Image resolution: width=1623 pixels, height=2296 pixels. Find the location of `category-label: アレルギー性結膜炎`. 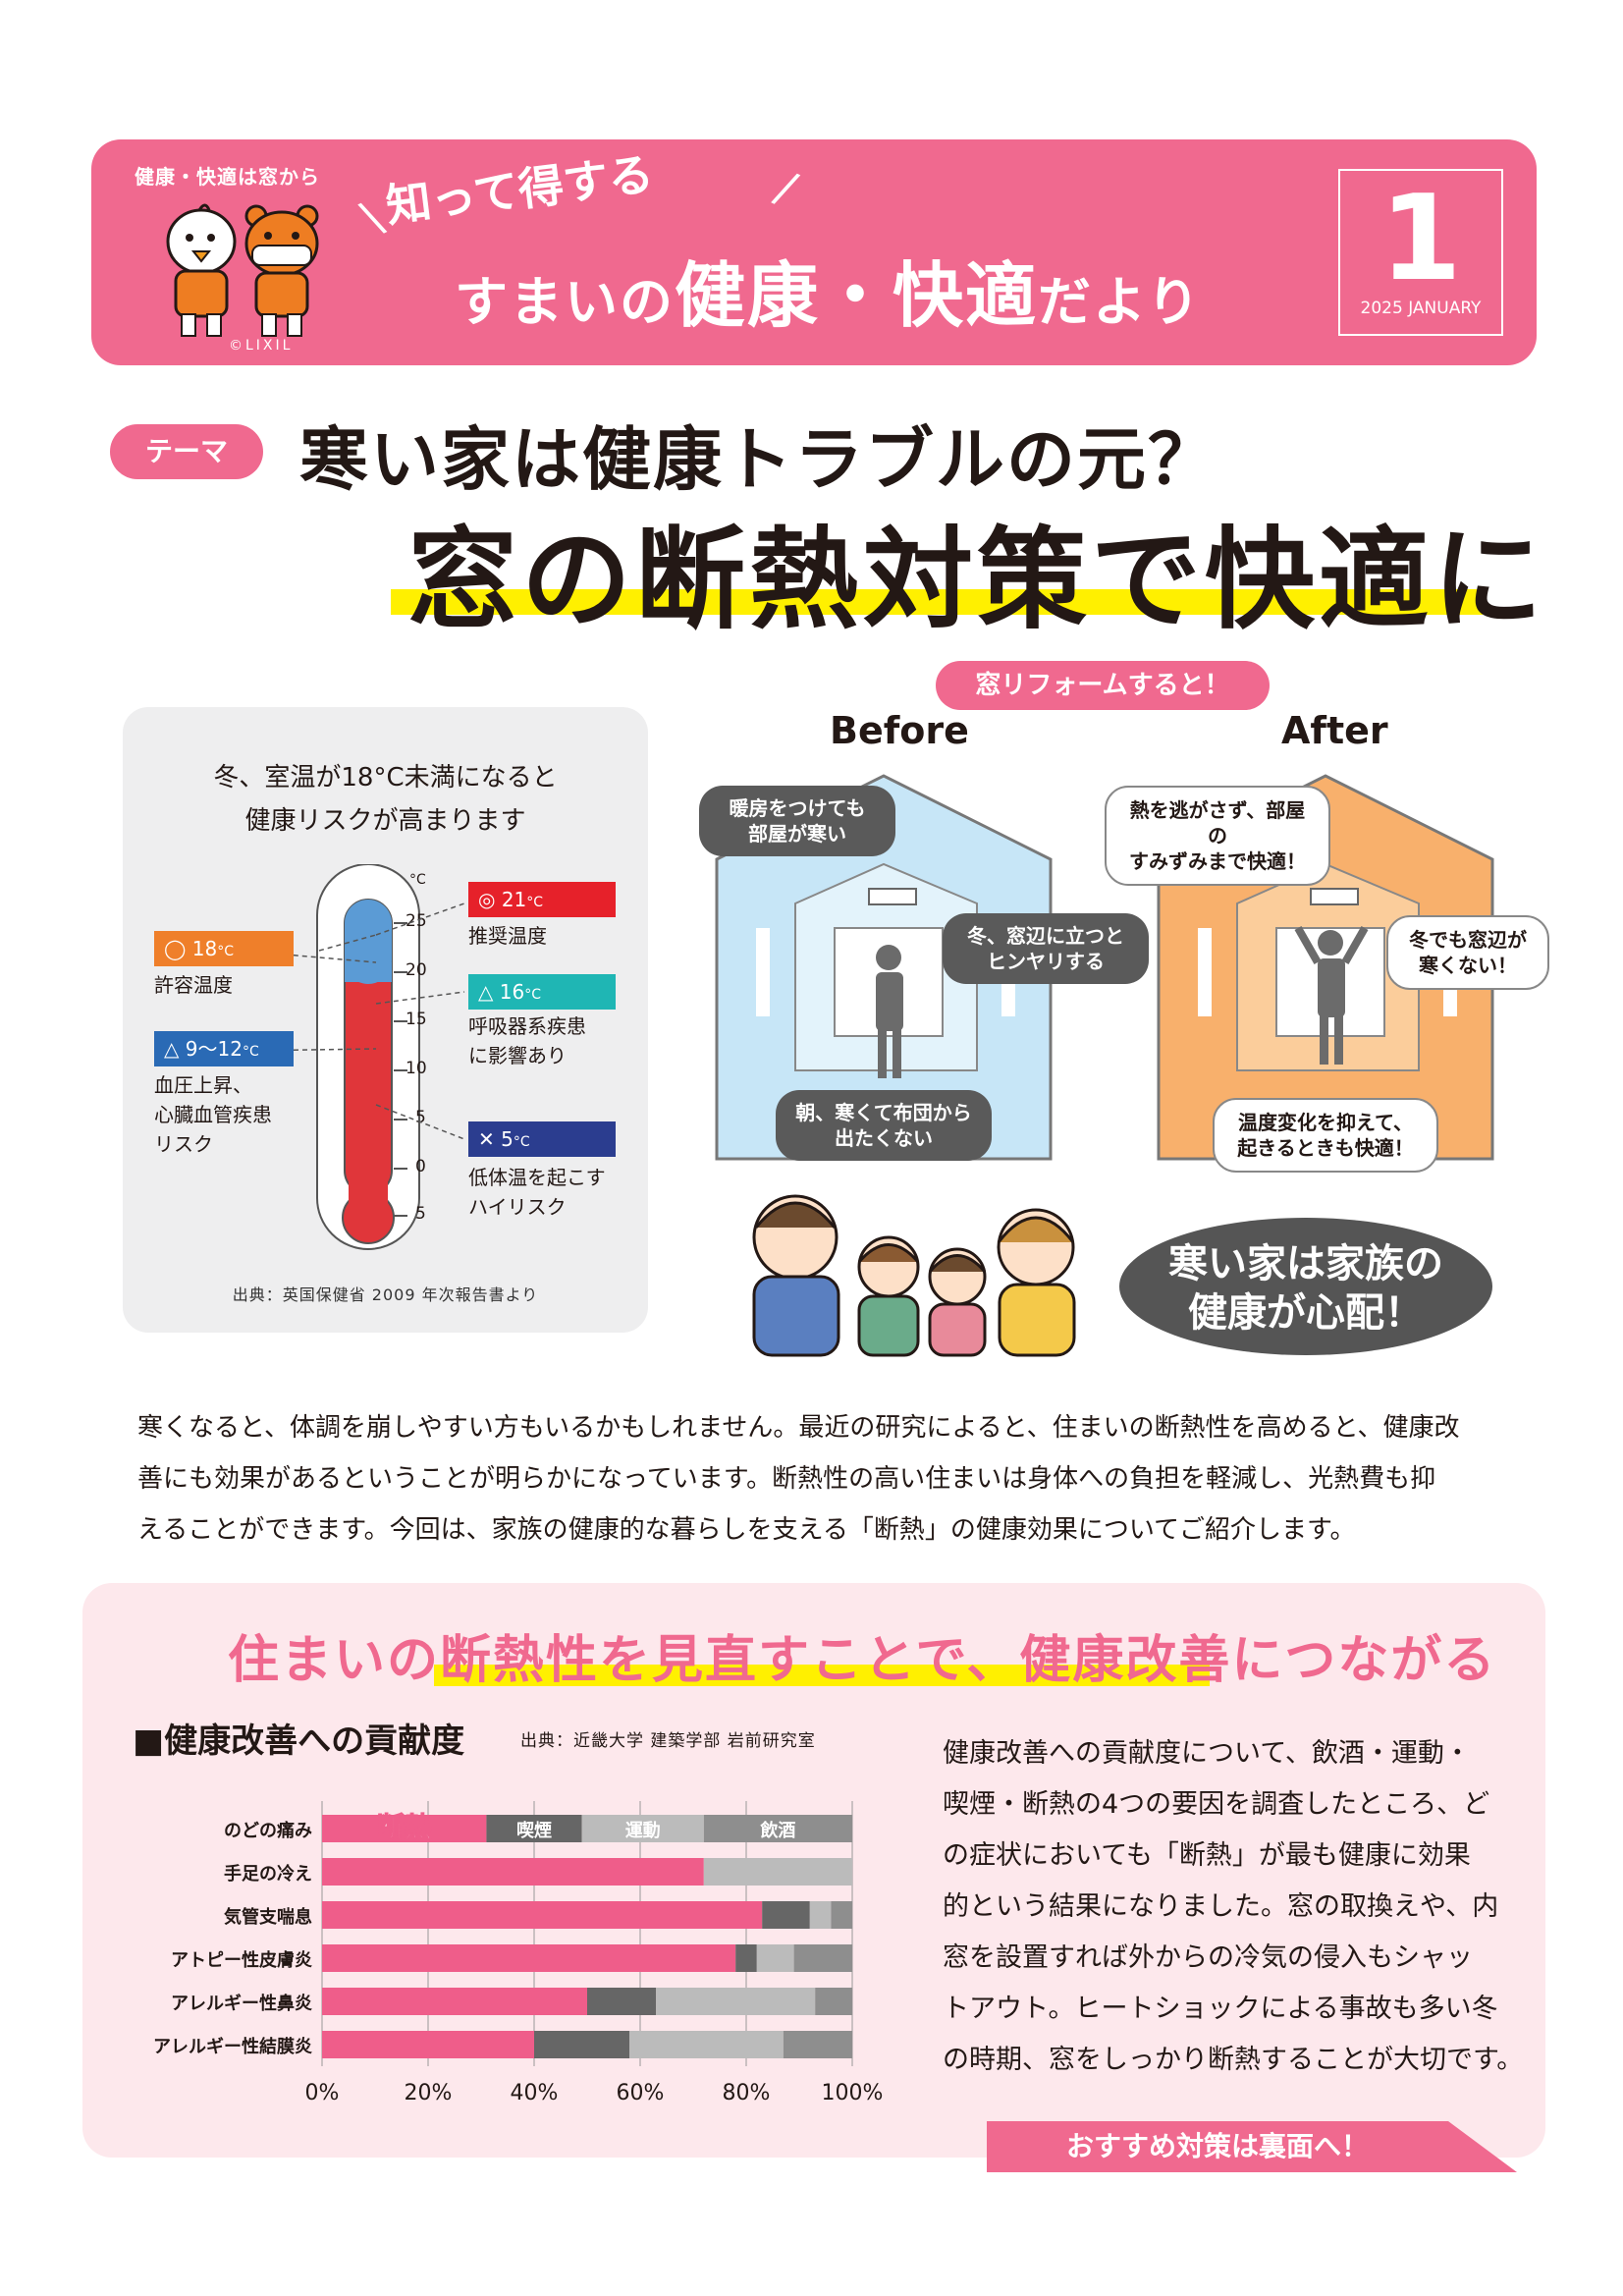

category-label: アレルギー性結膜炎 is located at coordinates (232, 2046).